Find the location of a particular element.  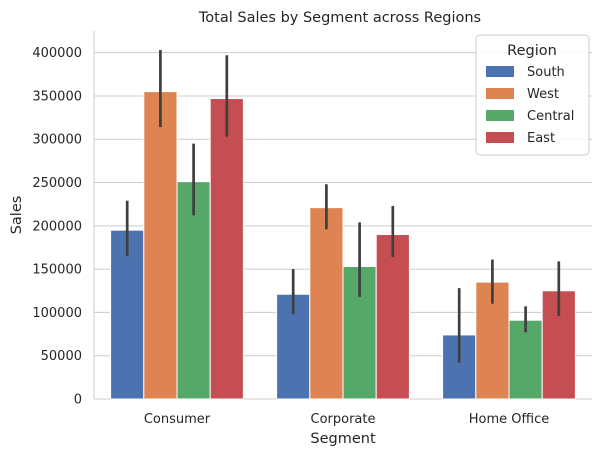

x-tick-label: Home Office is located at coordinates (509, 419).